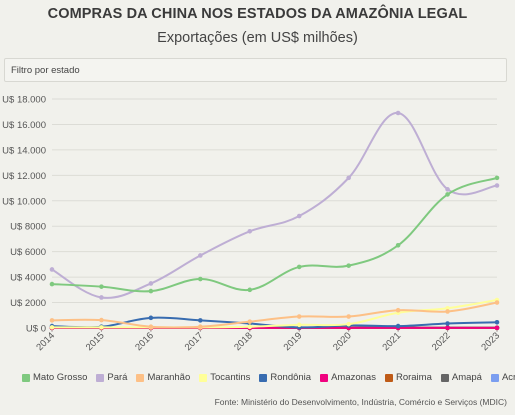  What do you see at coordinates (28, 303) in the screenshot?
I see `y-tick-label: U$ 2000` at bounding box center [28, 303].